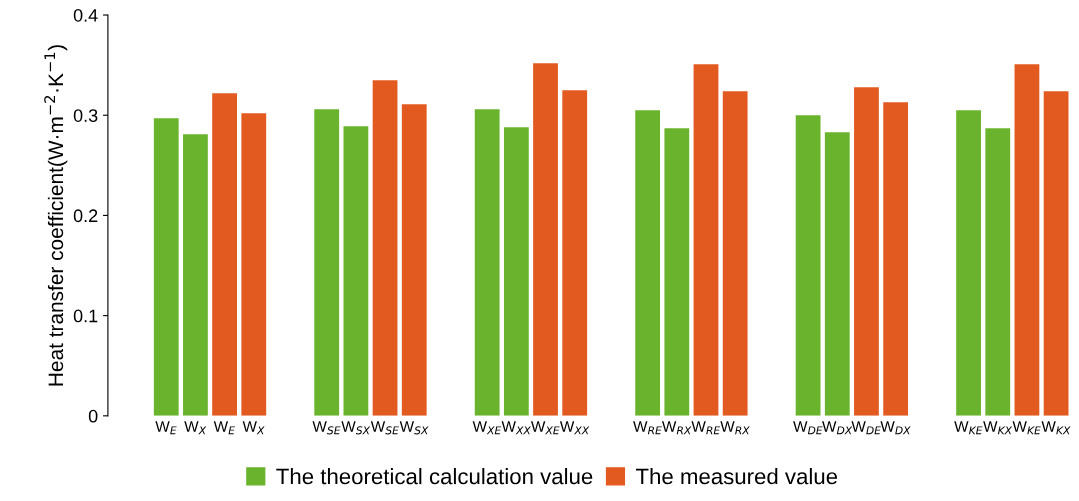 The image size is (1079, 501). What do you see at coordinates (736, 476) in the screenshot?
I see `legend-label: The measured value` at bounding box center [736, 476].